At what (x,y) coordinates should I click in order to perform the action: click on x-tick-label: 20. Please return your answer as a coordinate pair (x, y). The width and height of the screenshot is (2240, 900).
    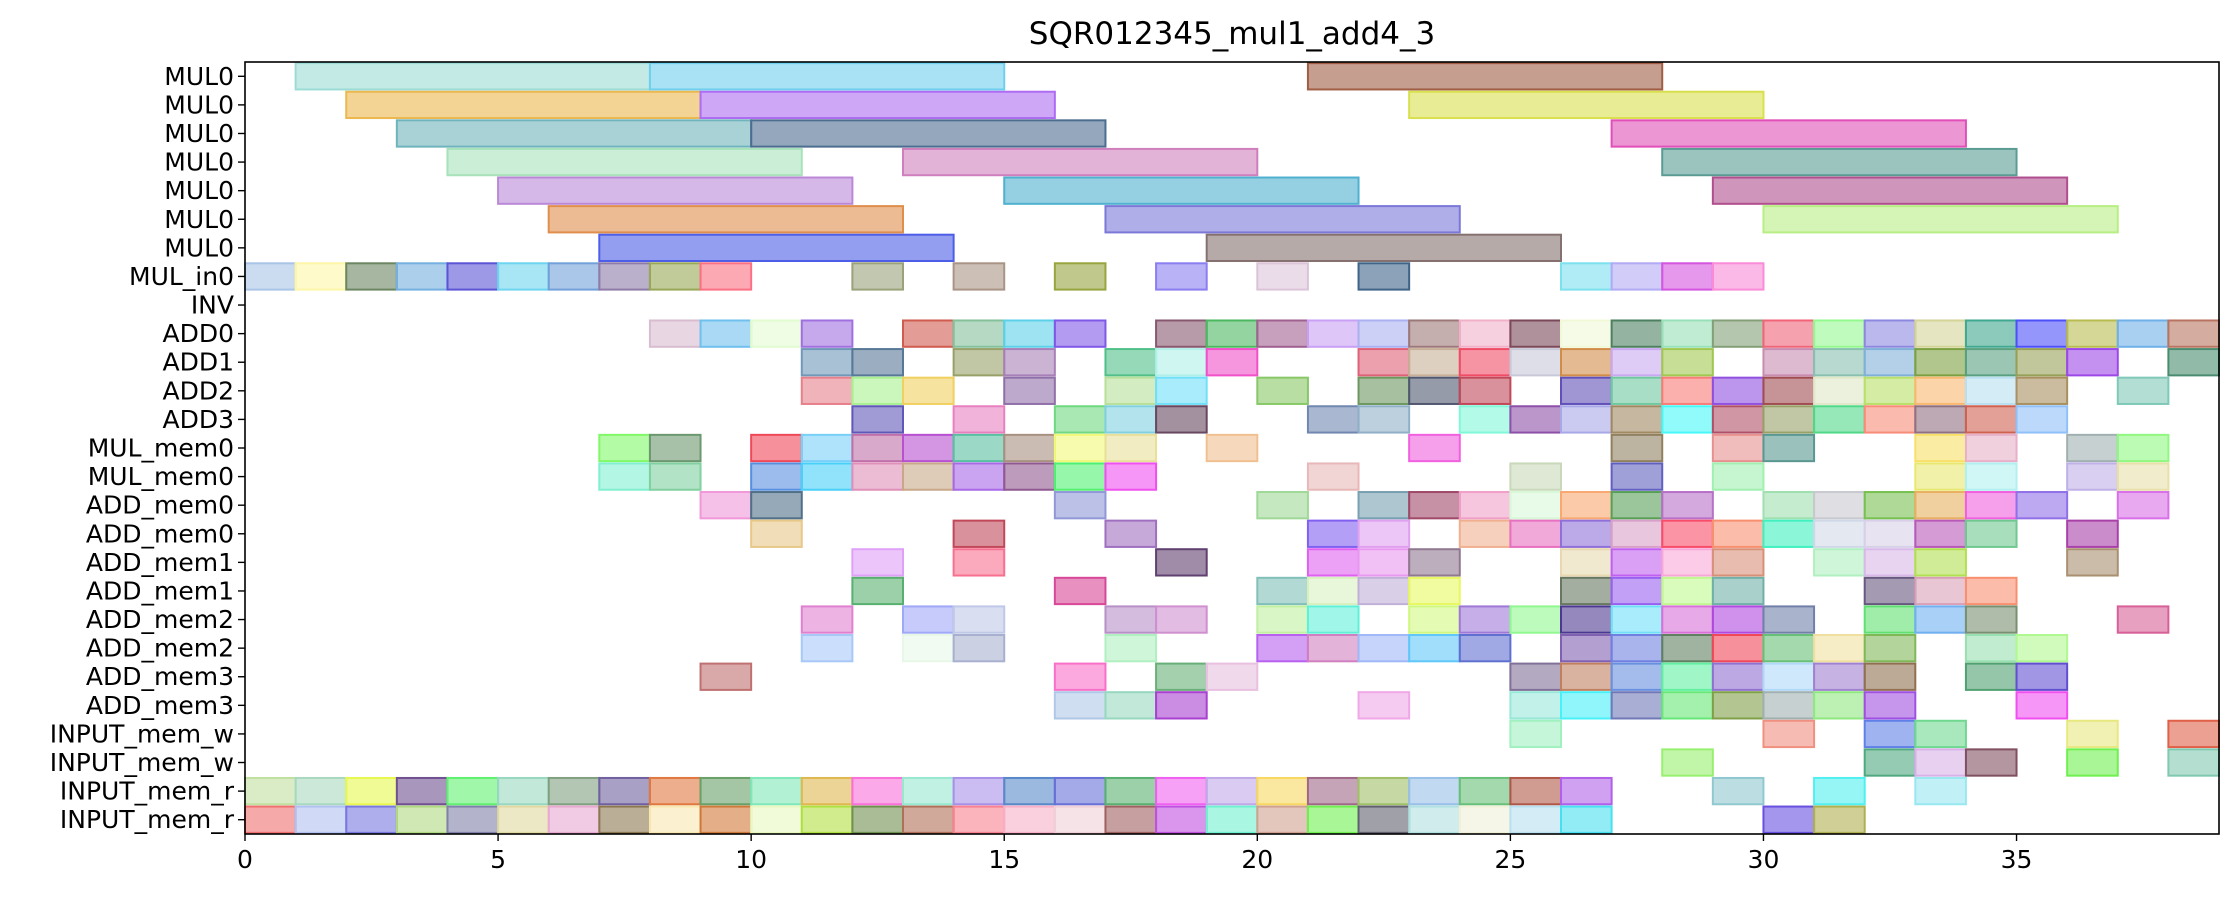
    Looking at the image, I should click on (1257, 859).